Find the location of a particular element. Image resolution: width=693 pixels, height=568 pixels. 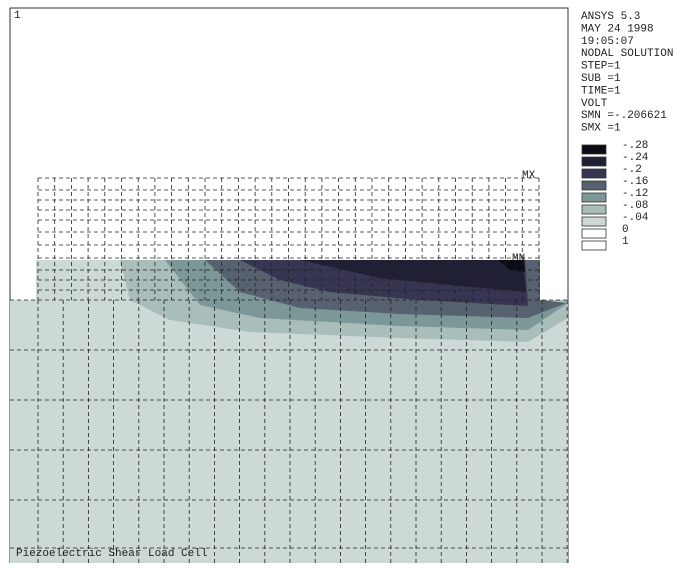

legend-label: 0 is located at coordinates (625, 230).